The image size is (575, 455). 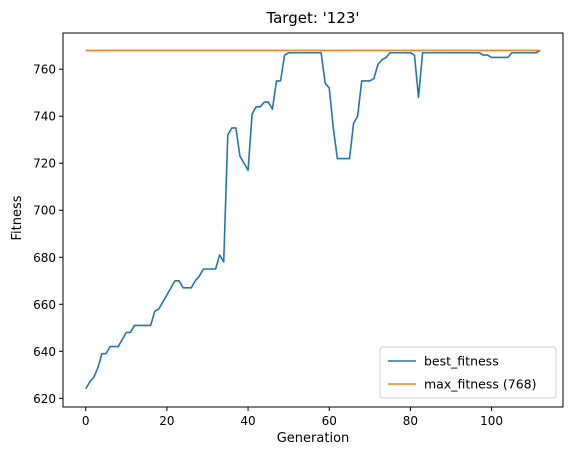 What do you see at coordinates (44, 70) in the screenshot?
I see `y-tick-label: 760` at bounding box center [44, 70].